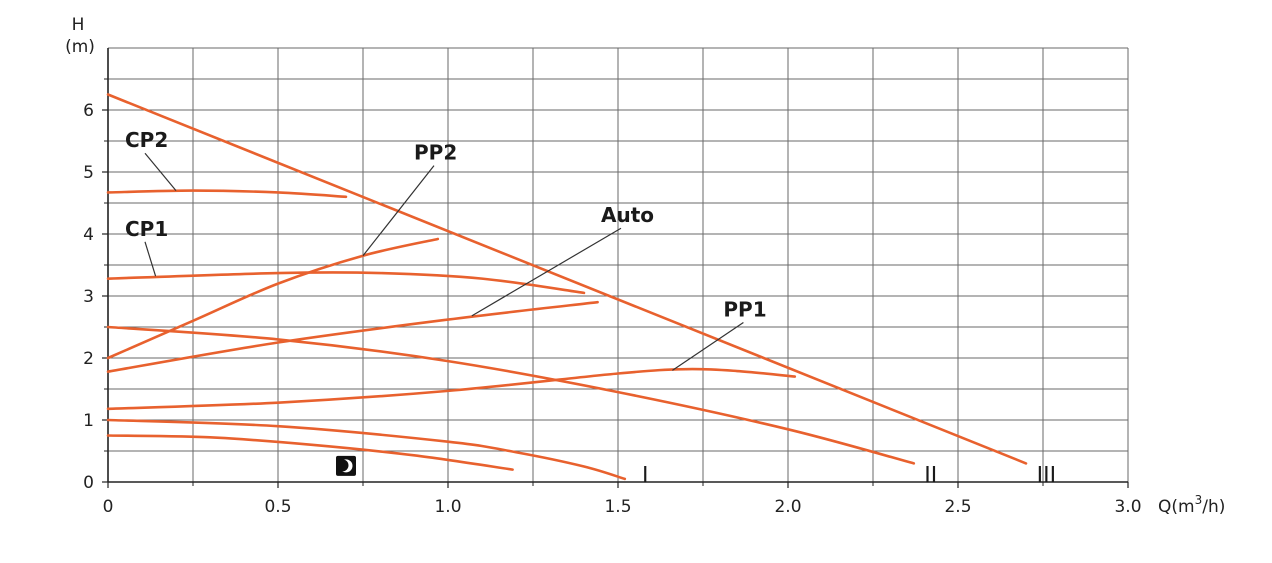 Image resolution: width=1272 pixels, height=563 pixels. I want to click on curve-auto, so click(352, 336).